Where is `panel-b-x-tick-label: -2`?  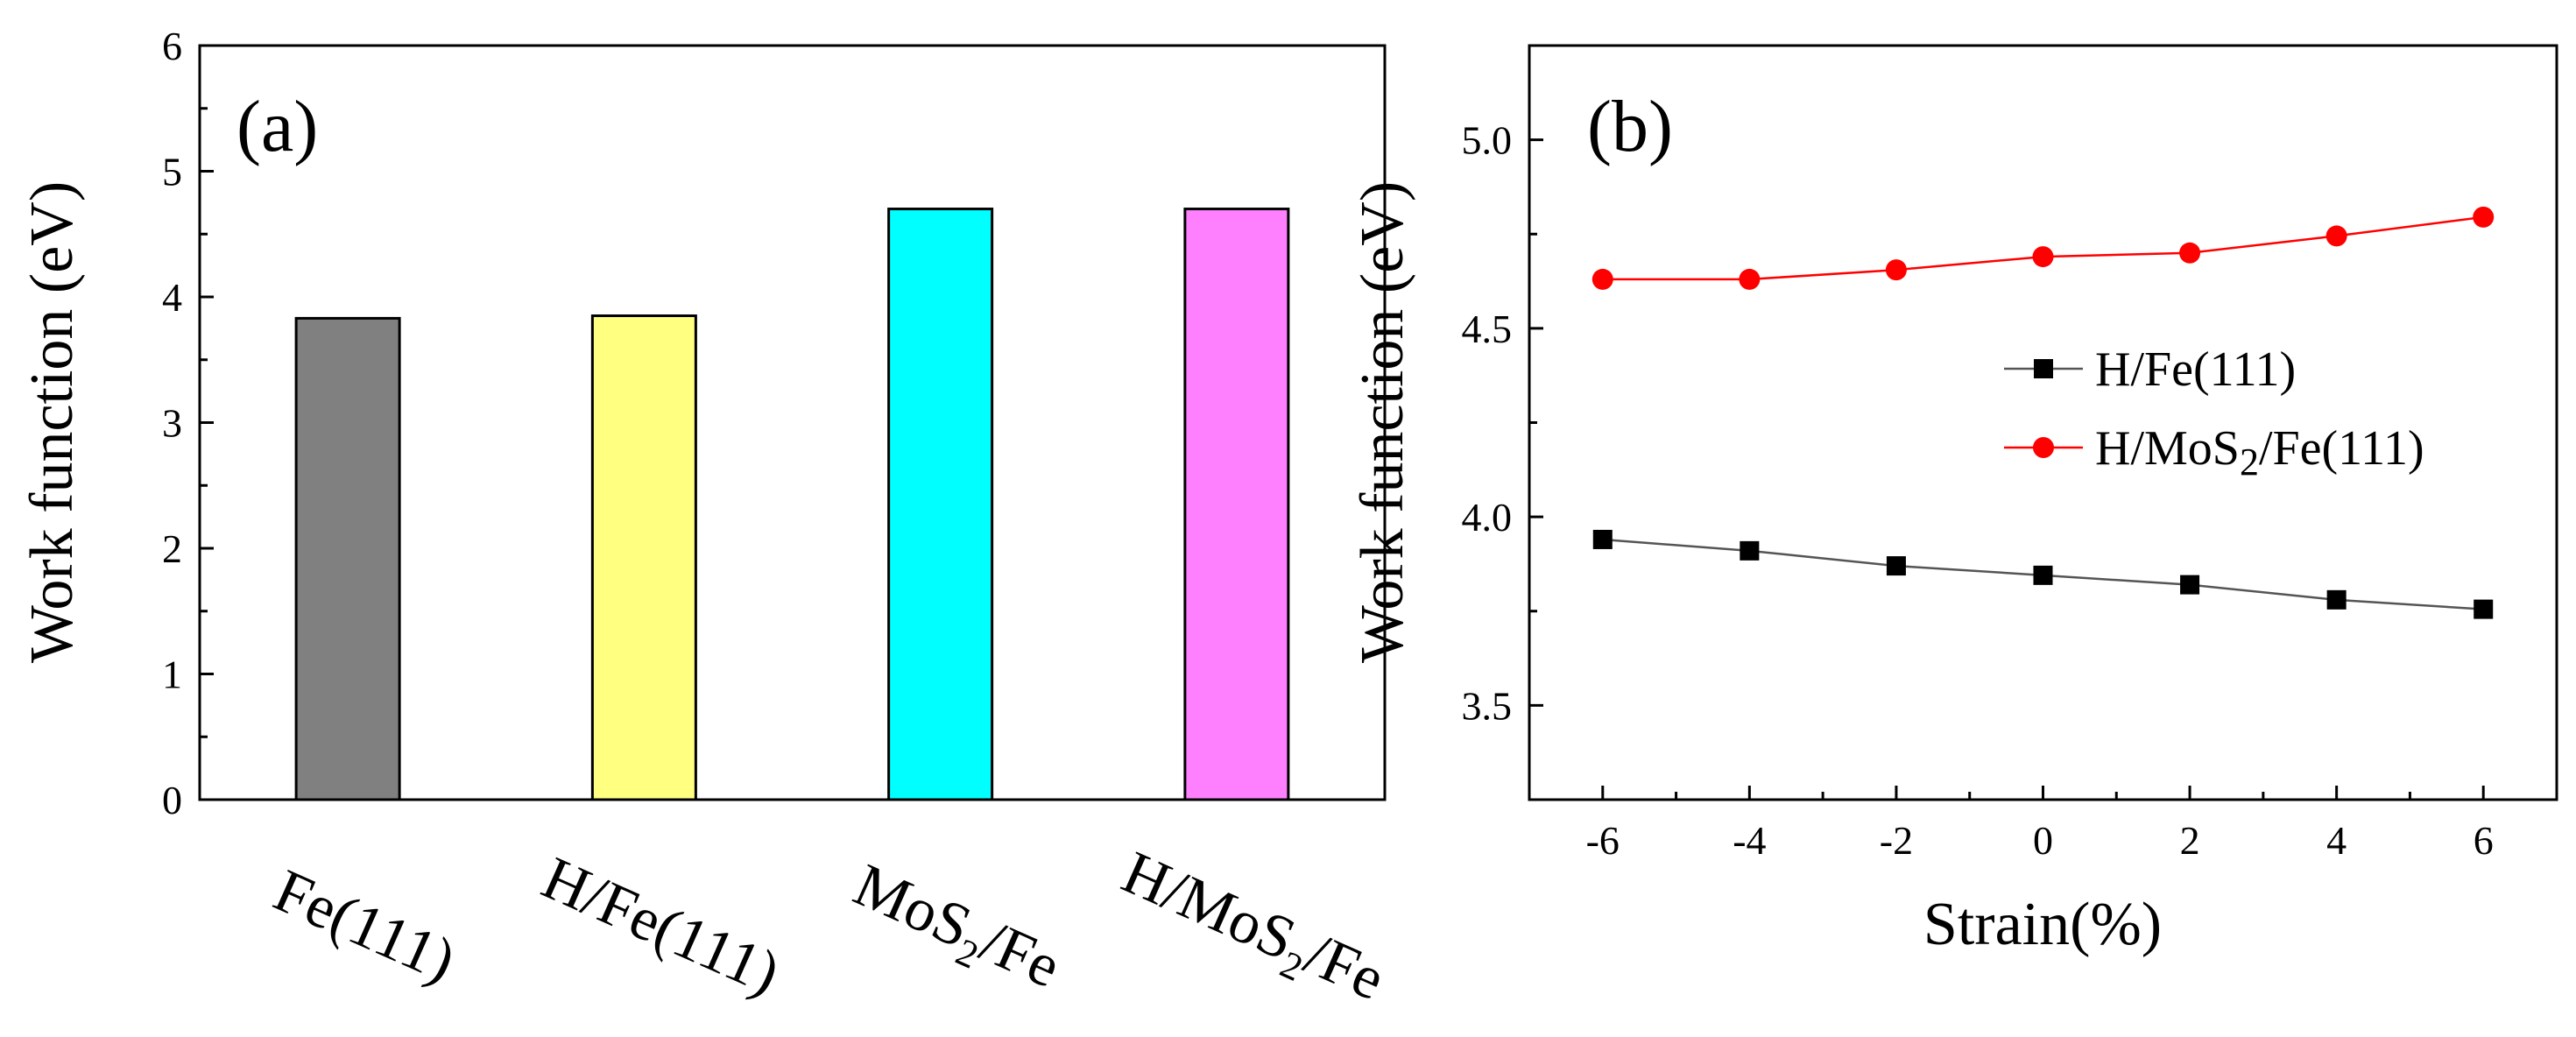
panel-b-x-tick-label: -2 is located at coordinates (1897, 840).